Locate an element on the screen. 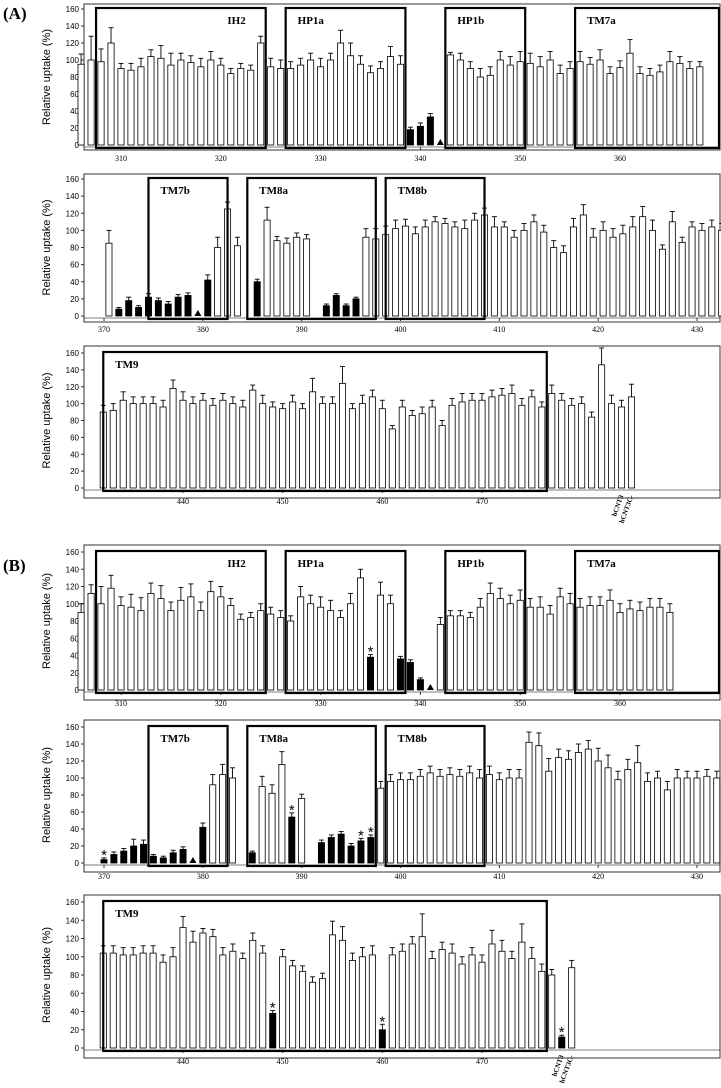 The width and height of the screenshot is (721, 1088). x-tick-label: 370 is located at coordinates (104, 329).